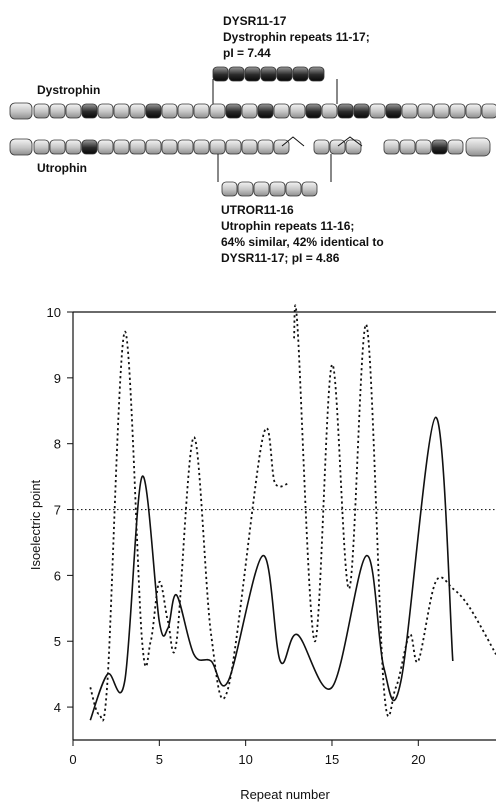 This screenshot has width=496, height=802. I want to click on utror-connector-lines, so click(274, 168).